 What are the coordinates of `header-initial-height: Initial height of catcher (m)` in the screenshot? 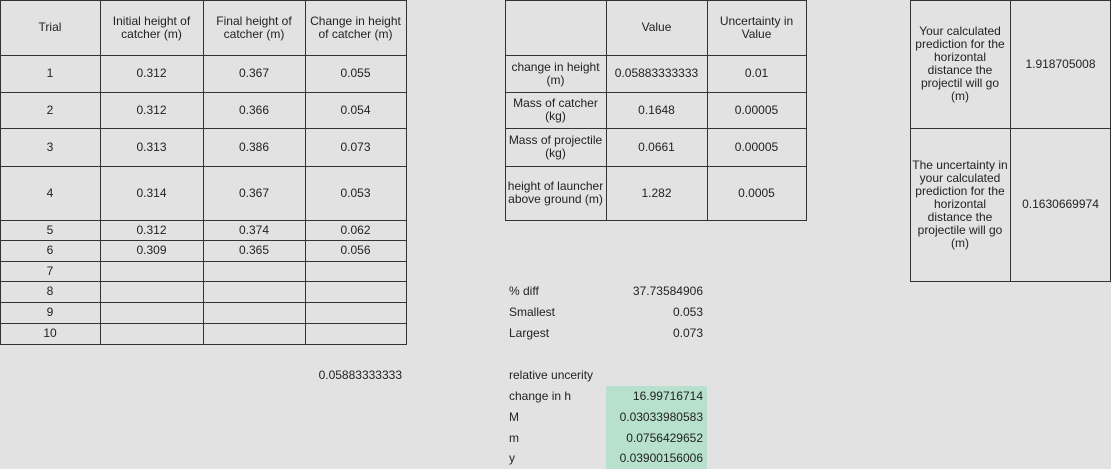 It's located at (151, 27).